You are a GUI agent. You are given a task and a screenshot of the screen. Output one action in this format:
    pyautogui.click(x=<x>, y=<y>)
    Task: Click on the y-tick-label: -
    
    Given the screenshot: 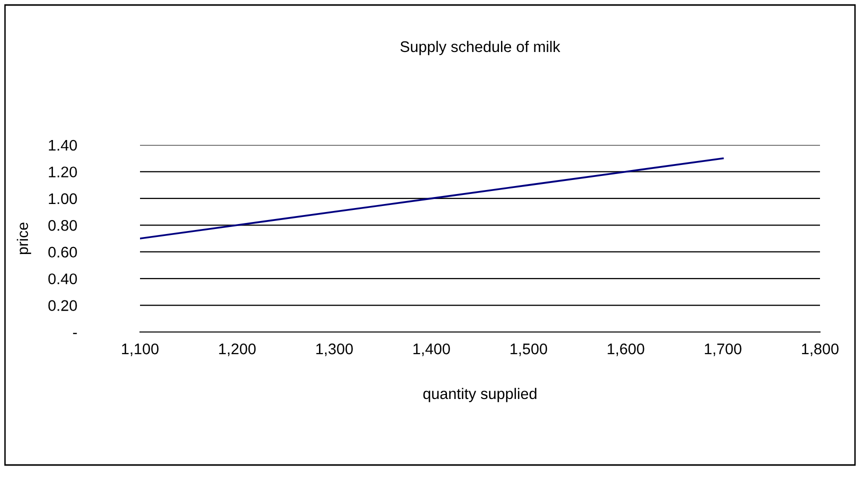 What is the action you would take?
    pyautogui.click(x=75, y=333)
    